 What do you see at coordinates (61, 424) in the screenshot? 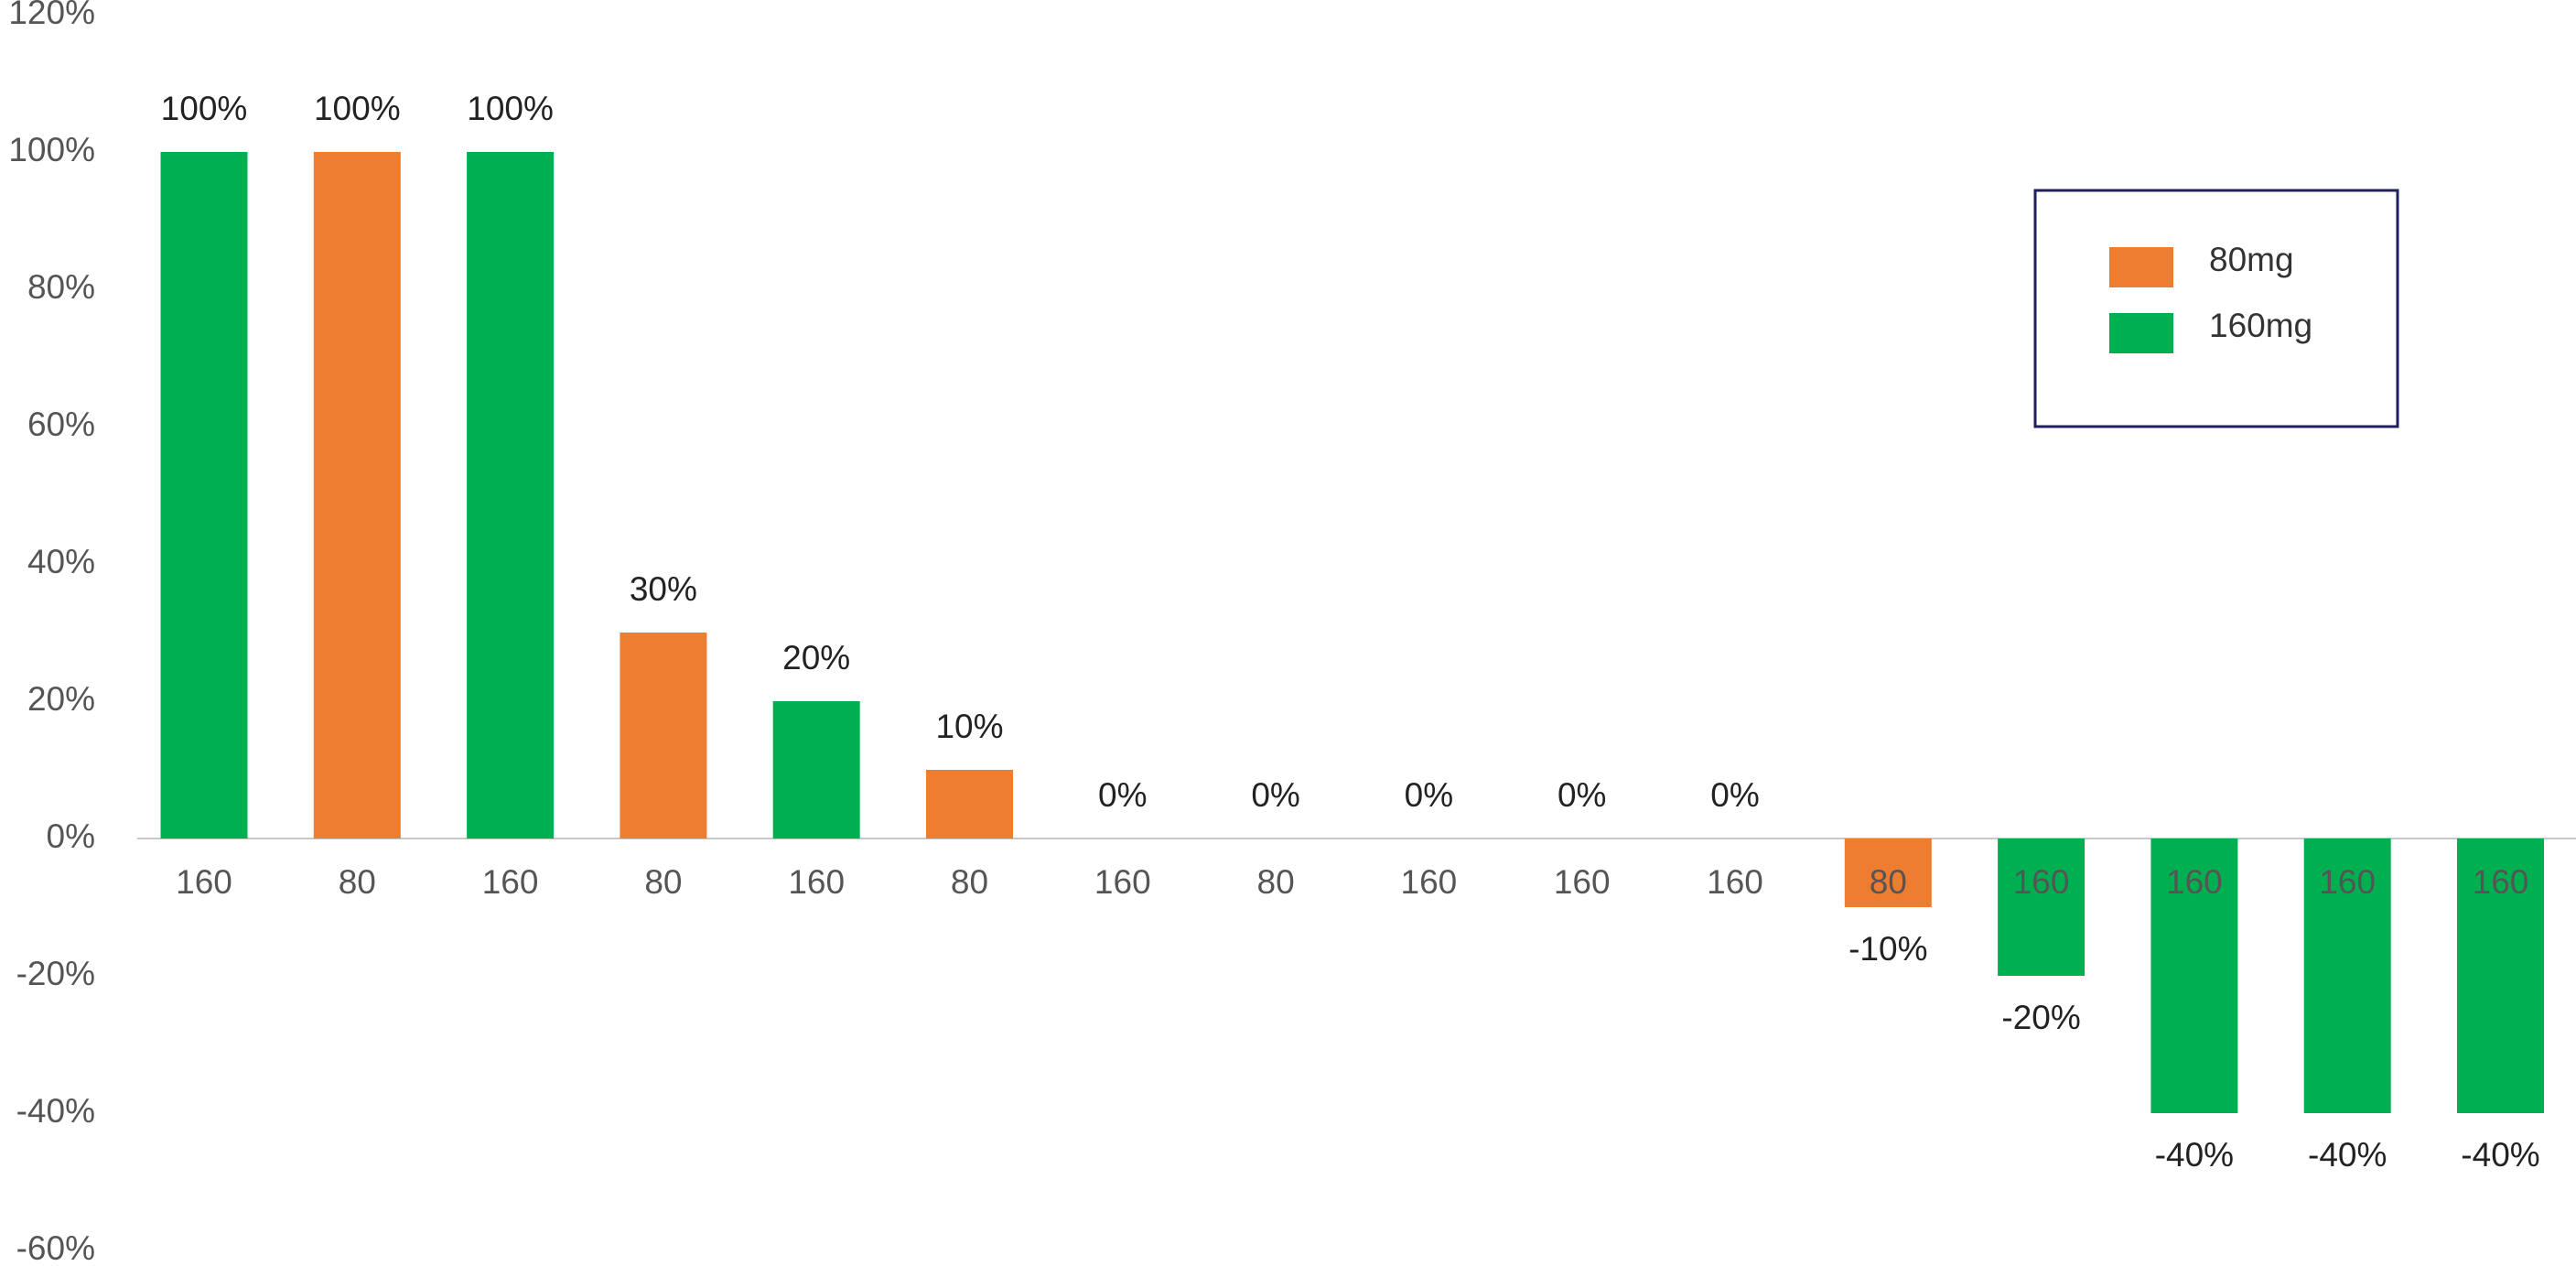
I see `y-tick-label: 60%` at bounding box center [61, 424].